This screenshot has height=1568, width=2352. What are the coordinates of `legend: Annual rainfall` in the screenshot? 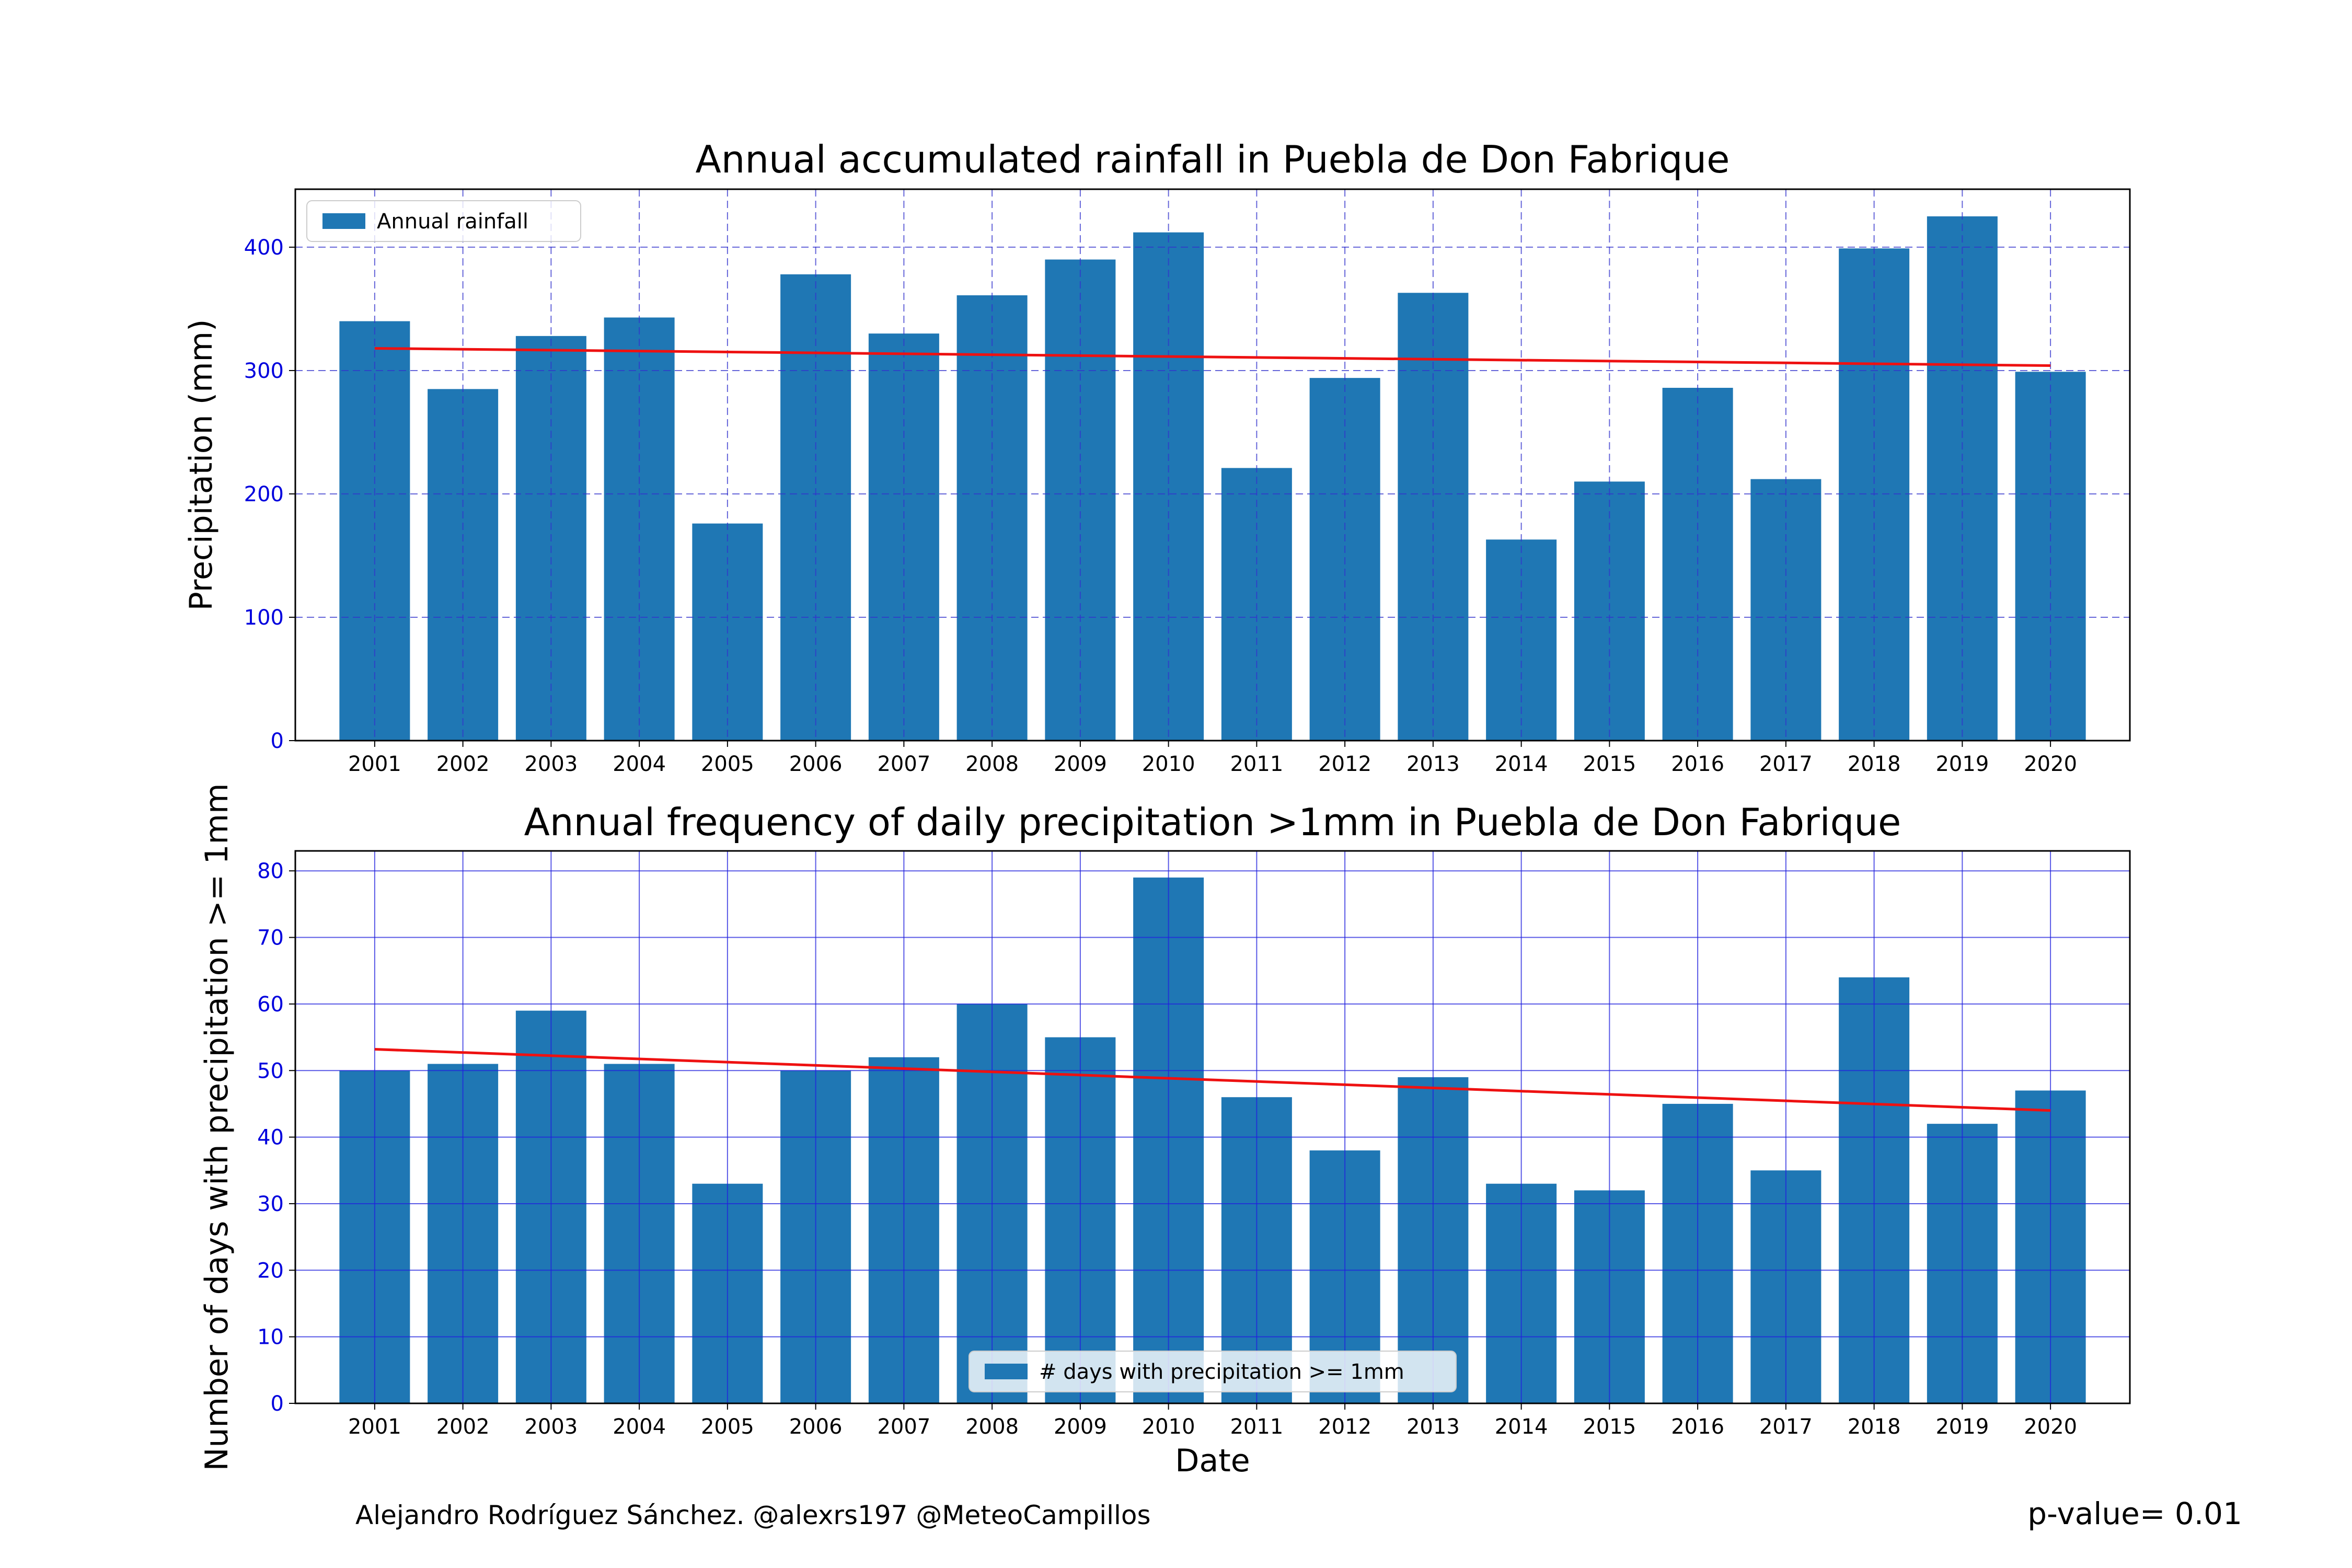 It's located at (443, 221).